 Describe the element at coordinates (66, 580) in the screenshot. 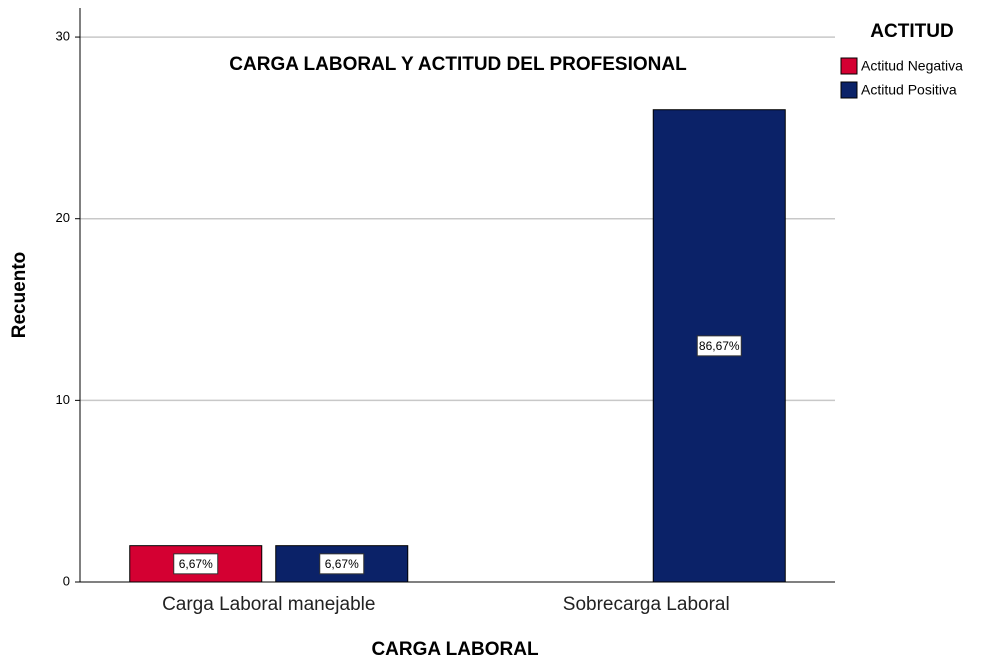

I see `y-tick-label: 0` at that location.